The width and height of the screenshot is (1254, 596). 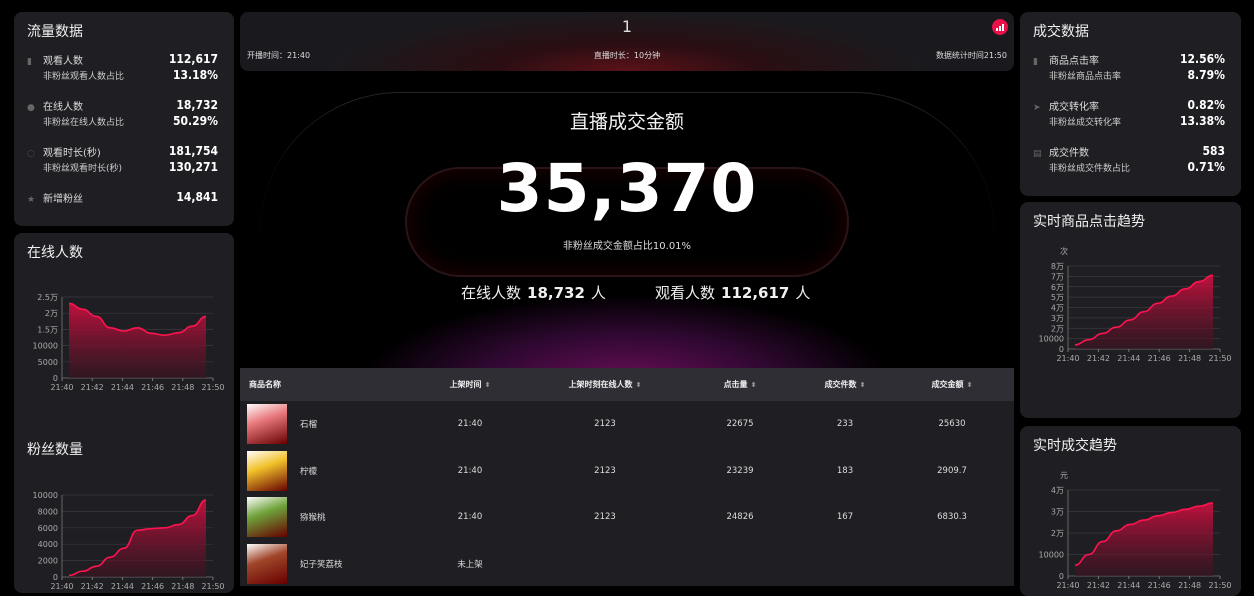 What do you see at coordinates (952, 384) in the screenshot?
I see `header-amount: 成交金额⬍` at bounding box center [952, 384].